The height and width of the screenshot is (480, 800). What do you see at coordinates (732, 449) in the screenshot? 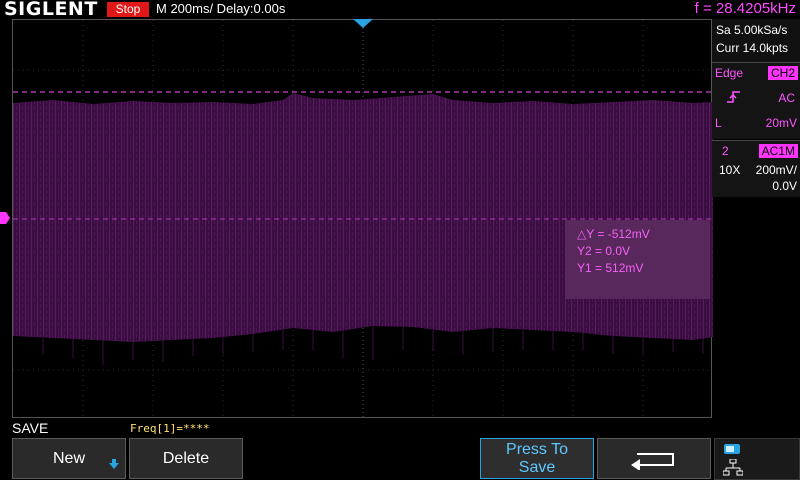
I see `usb-storage-icon` at bounding box center [732, 449].